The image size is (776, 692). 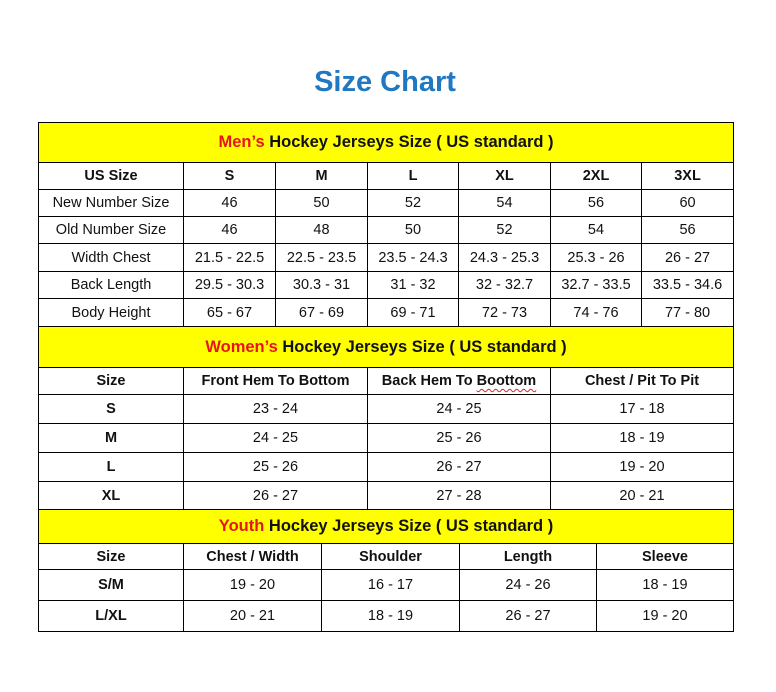 I want to click on row-label: S, so click(x=111, y=409).